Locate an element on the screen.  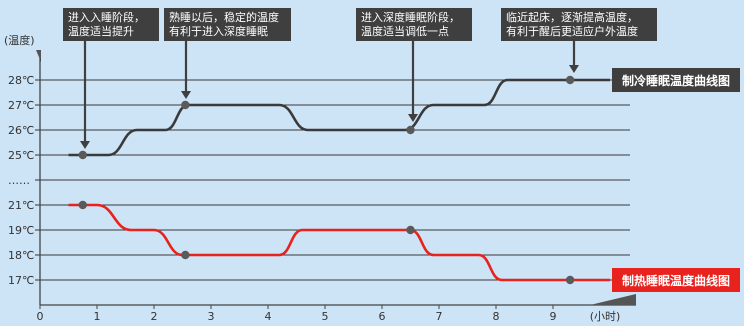
y-tick-label: 28℃ is located at coordinates (21, 80).